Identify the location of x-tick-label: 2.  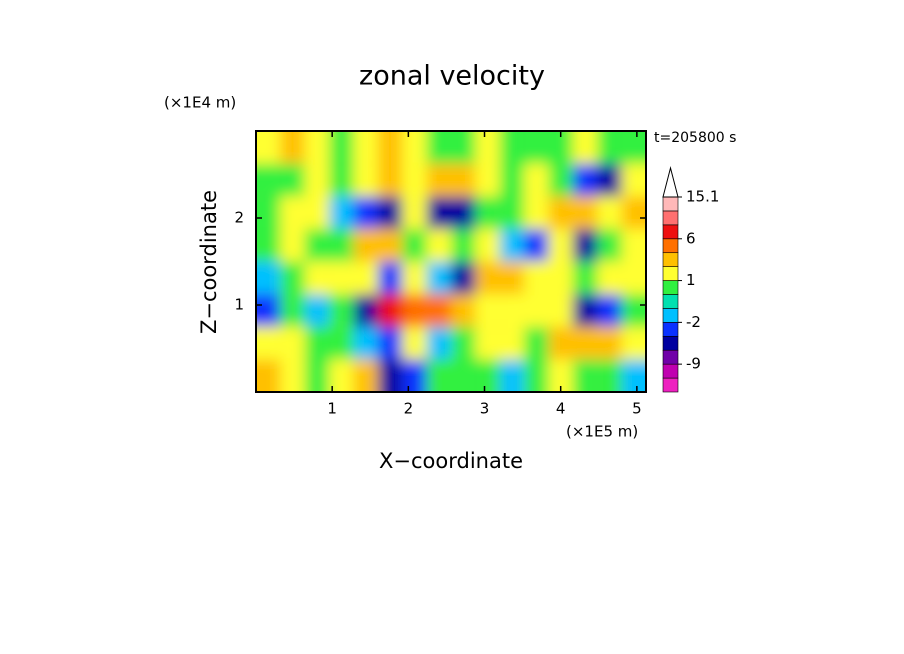
(409, 409).